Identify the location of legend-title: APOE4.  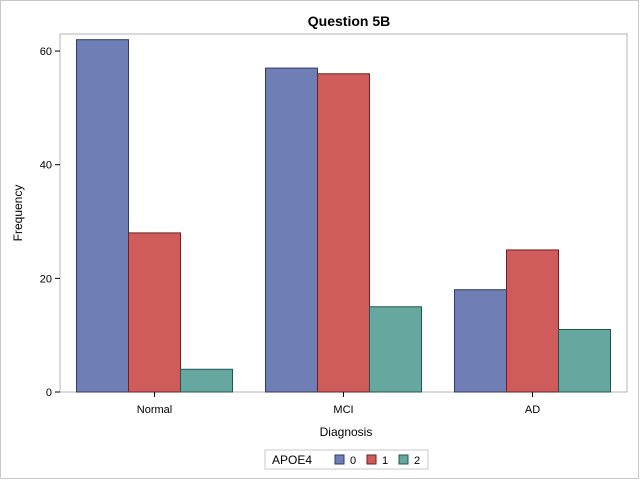
(292, 460).